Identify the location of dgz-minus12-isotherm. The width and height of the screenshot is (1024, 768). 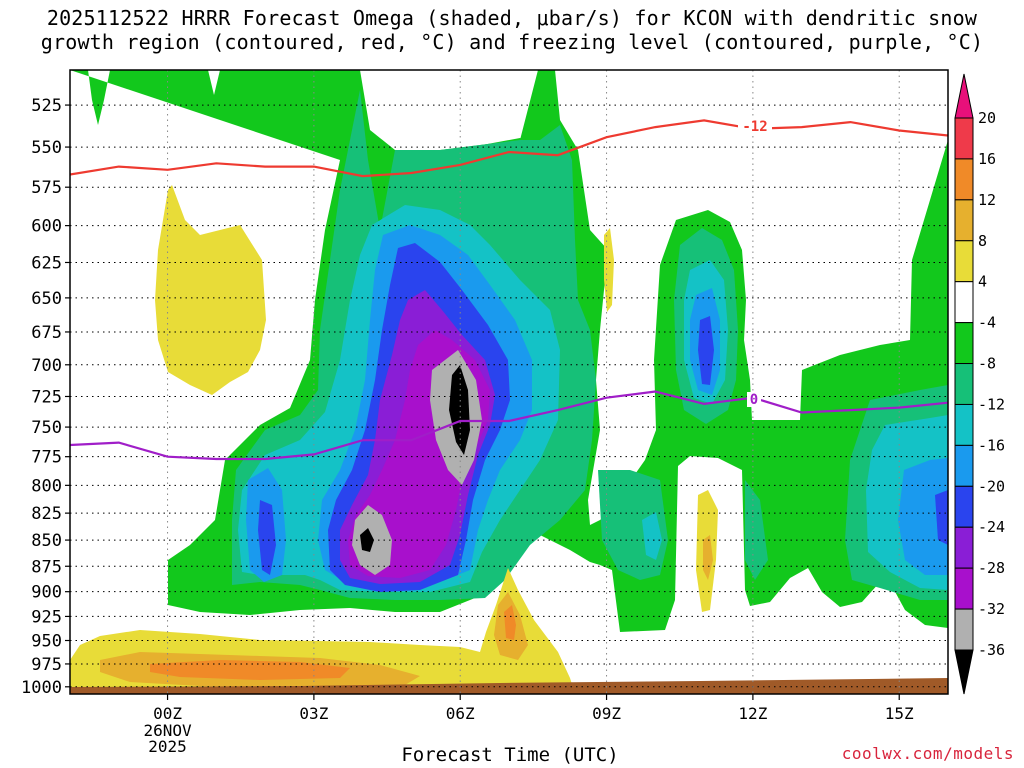
(509, 148).